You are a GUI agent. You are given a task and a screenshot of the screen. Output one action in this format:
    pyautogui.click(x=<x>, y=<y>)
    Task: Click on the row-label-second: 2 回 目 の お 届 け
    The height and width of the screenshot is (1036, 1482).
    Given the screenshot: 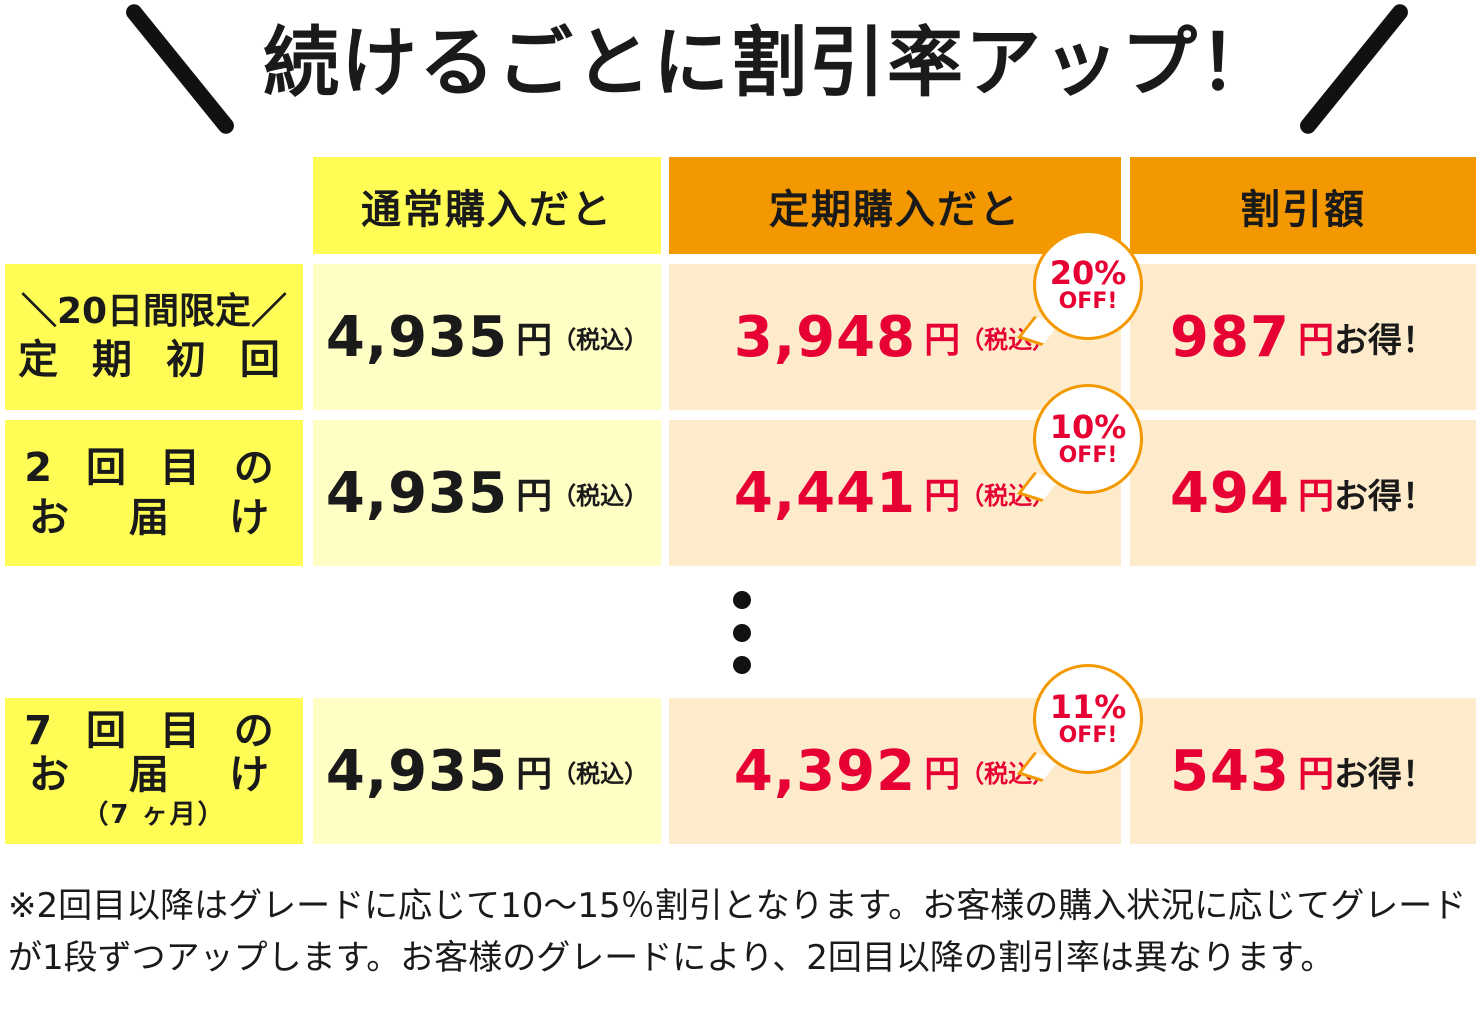 What is the action you would take?
    pyautogui.click(x=154, y=493)
    